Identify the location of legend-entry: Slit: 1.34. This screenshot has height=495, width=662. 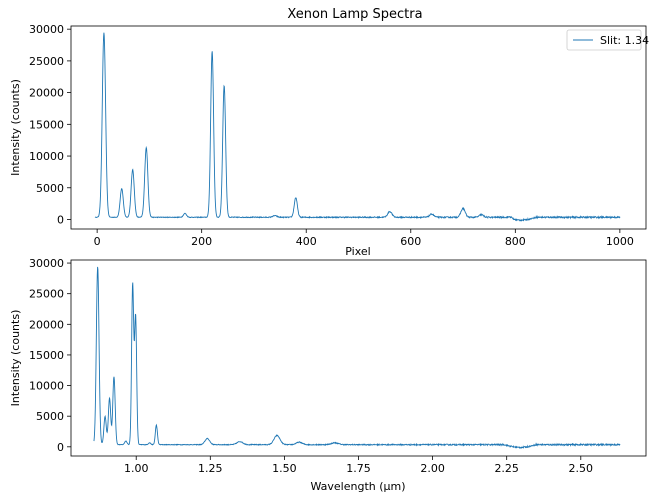
(624, 40).